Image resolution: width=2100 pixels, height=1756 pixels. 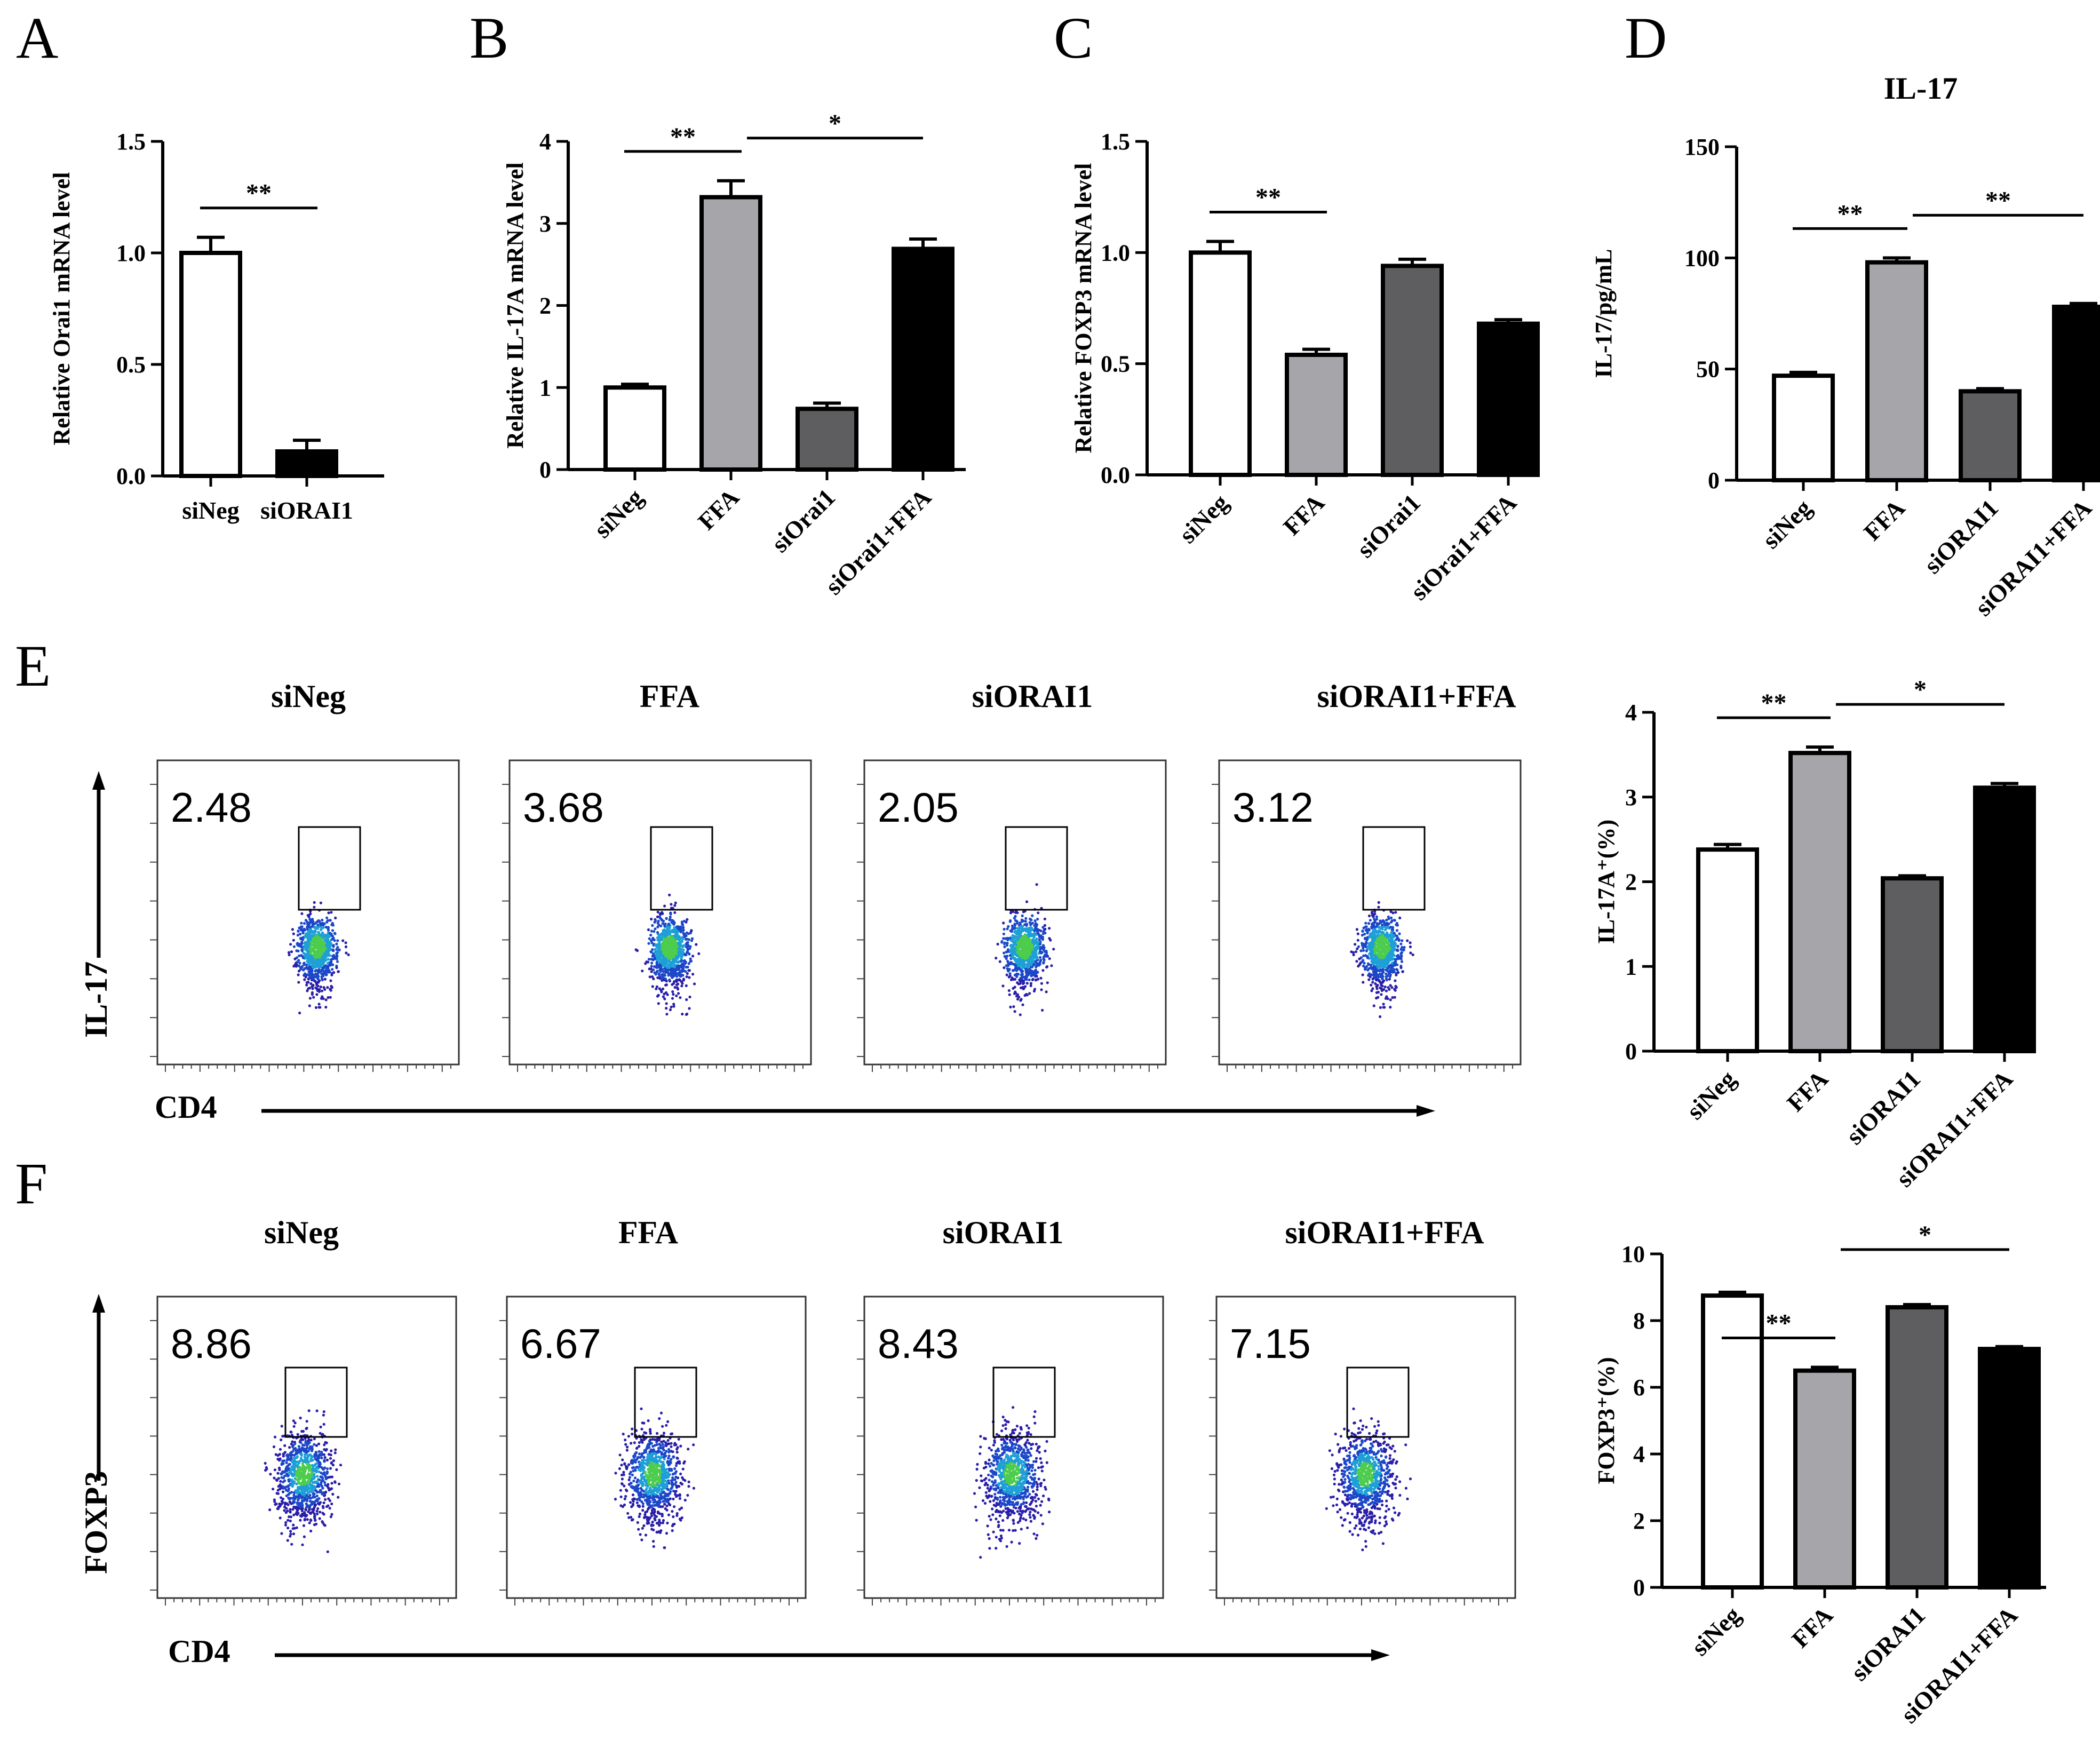 What do you see at coordinates (1631, 967) in the screenshot?
I see `y-tick-label: 1` at bounding box center [1631, 967].